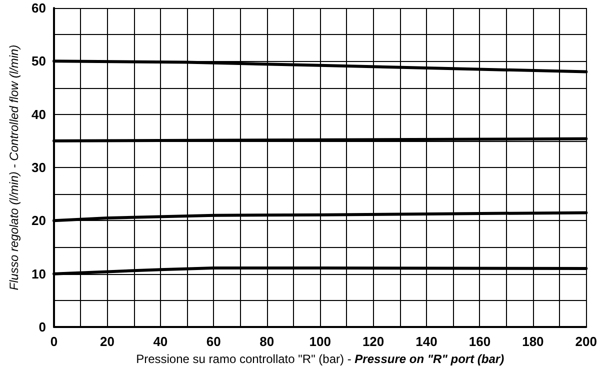 The height and width of the screenshot is (375, 600). Describe the element at coordinates (107, 341) in the screenshot. I see `x-tick-label: 20` at that location.